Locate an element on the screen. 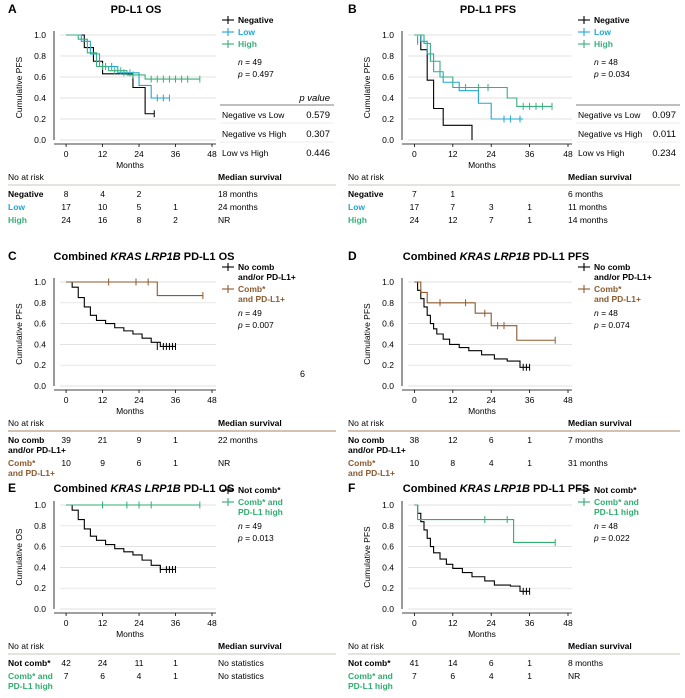 The image size is (685, 698). risk-row-label: Comb* is located at coordinates (362, 463).